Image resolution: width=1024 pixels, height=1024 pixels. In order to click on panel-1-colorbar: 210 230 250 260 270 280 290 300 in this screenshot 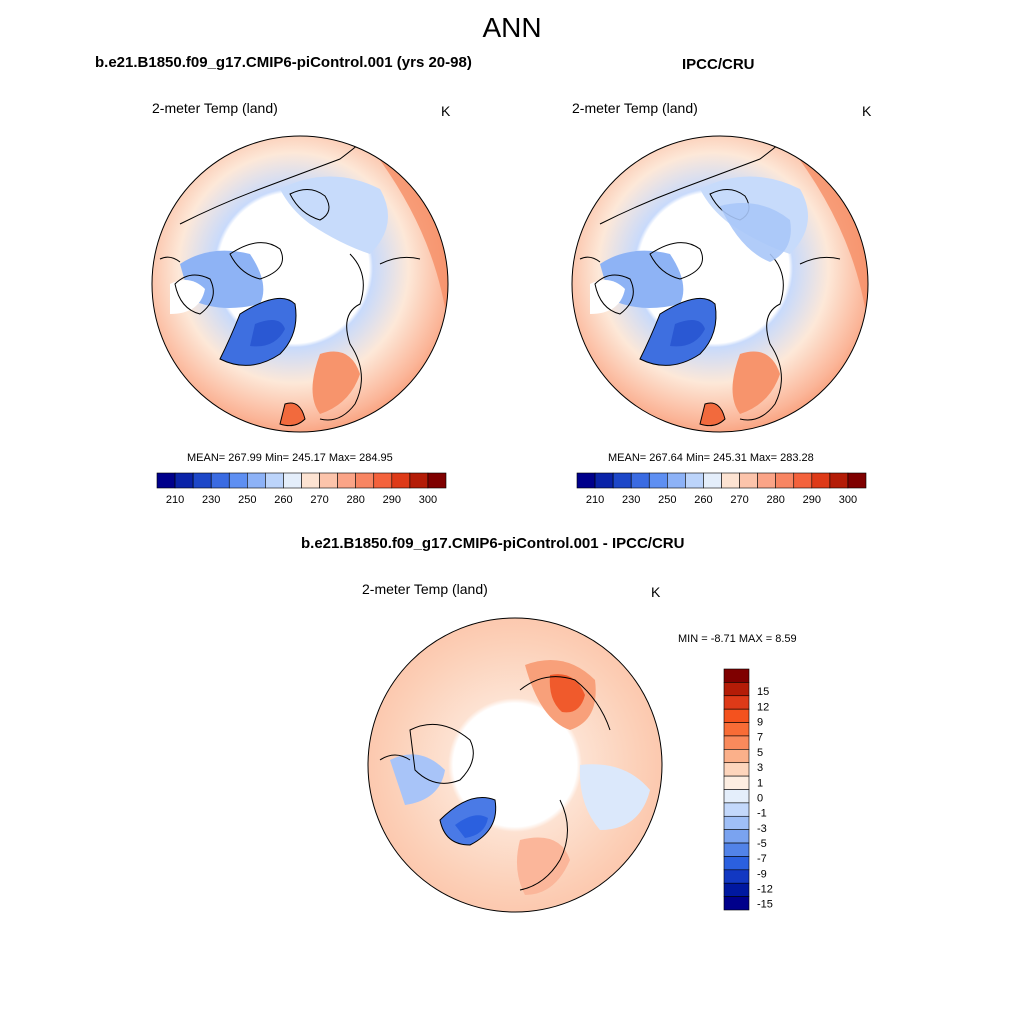, I will do `click(301, 489)`.